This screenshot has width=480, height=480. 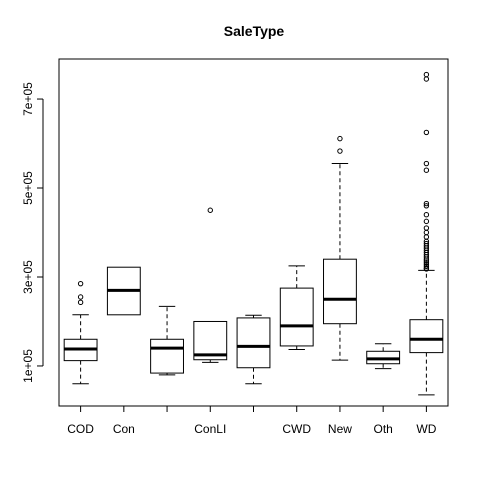 I want to click on y-tick-label: 5e+05, so click(x=28, y=188).